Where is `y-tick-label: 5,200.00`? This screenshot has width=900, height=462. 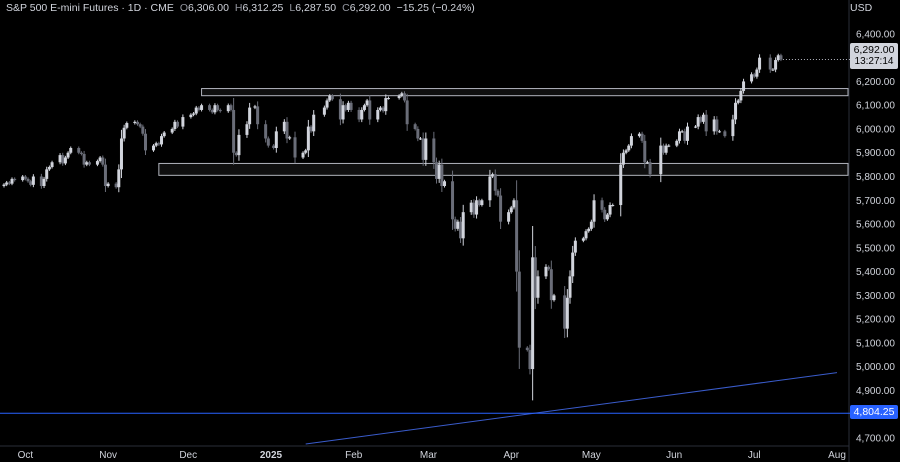
y-tick-label: 5,200.00 is located at coordinates (875, 320).